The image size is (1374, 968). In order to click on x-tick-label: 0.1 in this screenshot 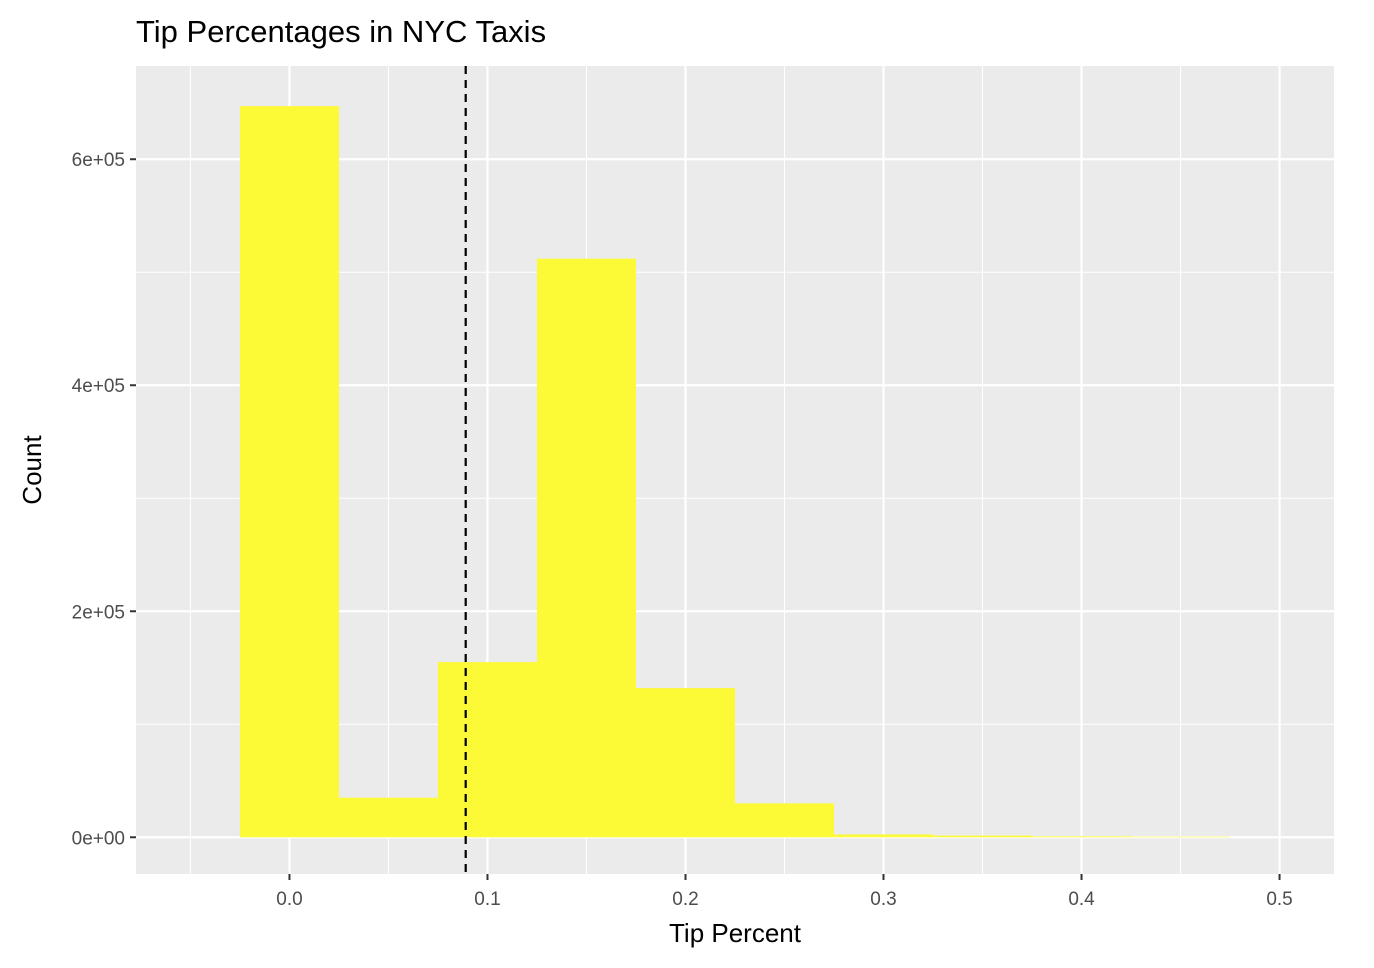, I will do `click(487, 899)`.